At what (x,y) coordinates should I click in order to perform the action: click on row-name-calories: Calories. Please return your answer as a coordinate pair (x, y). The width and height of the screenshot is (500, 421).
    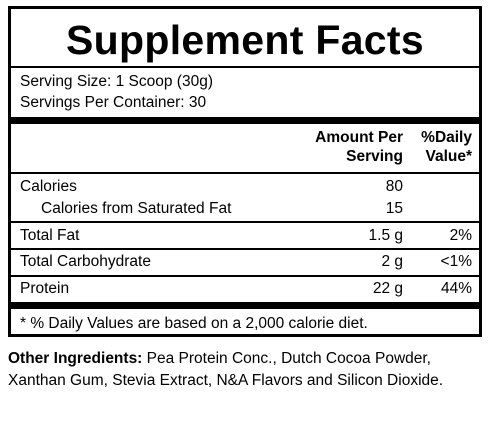
    Looking at the image, I should click on (48, 186).